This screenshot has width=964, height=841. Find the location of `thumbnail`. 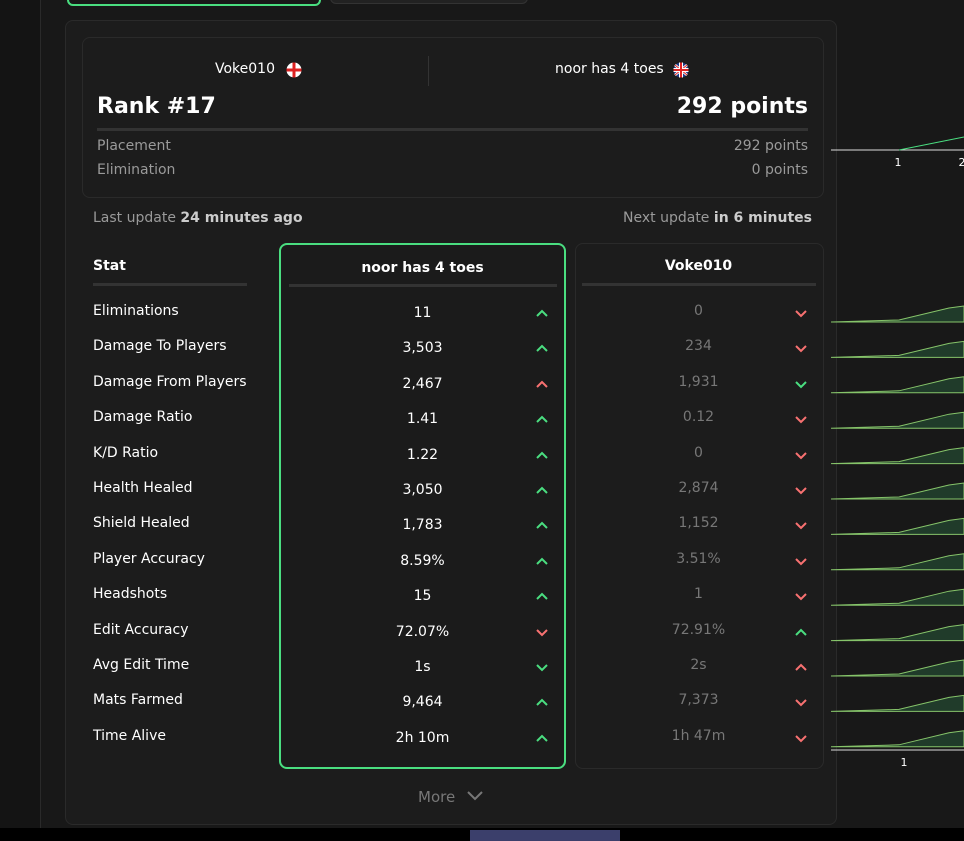

thumbnail is located at coordinates (545, 835).